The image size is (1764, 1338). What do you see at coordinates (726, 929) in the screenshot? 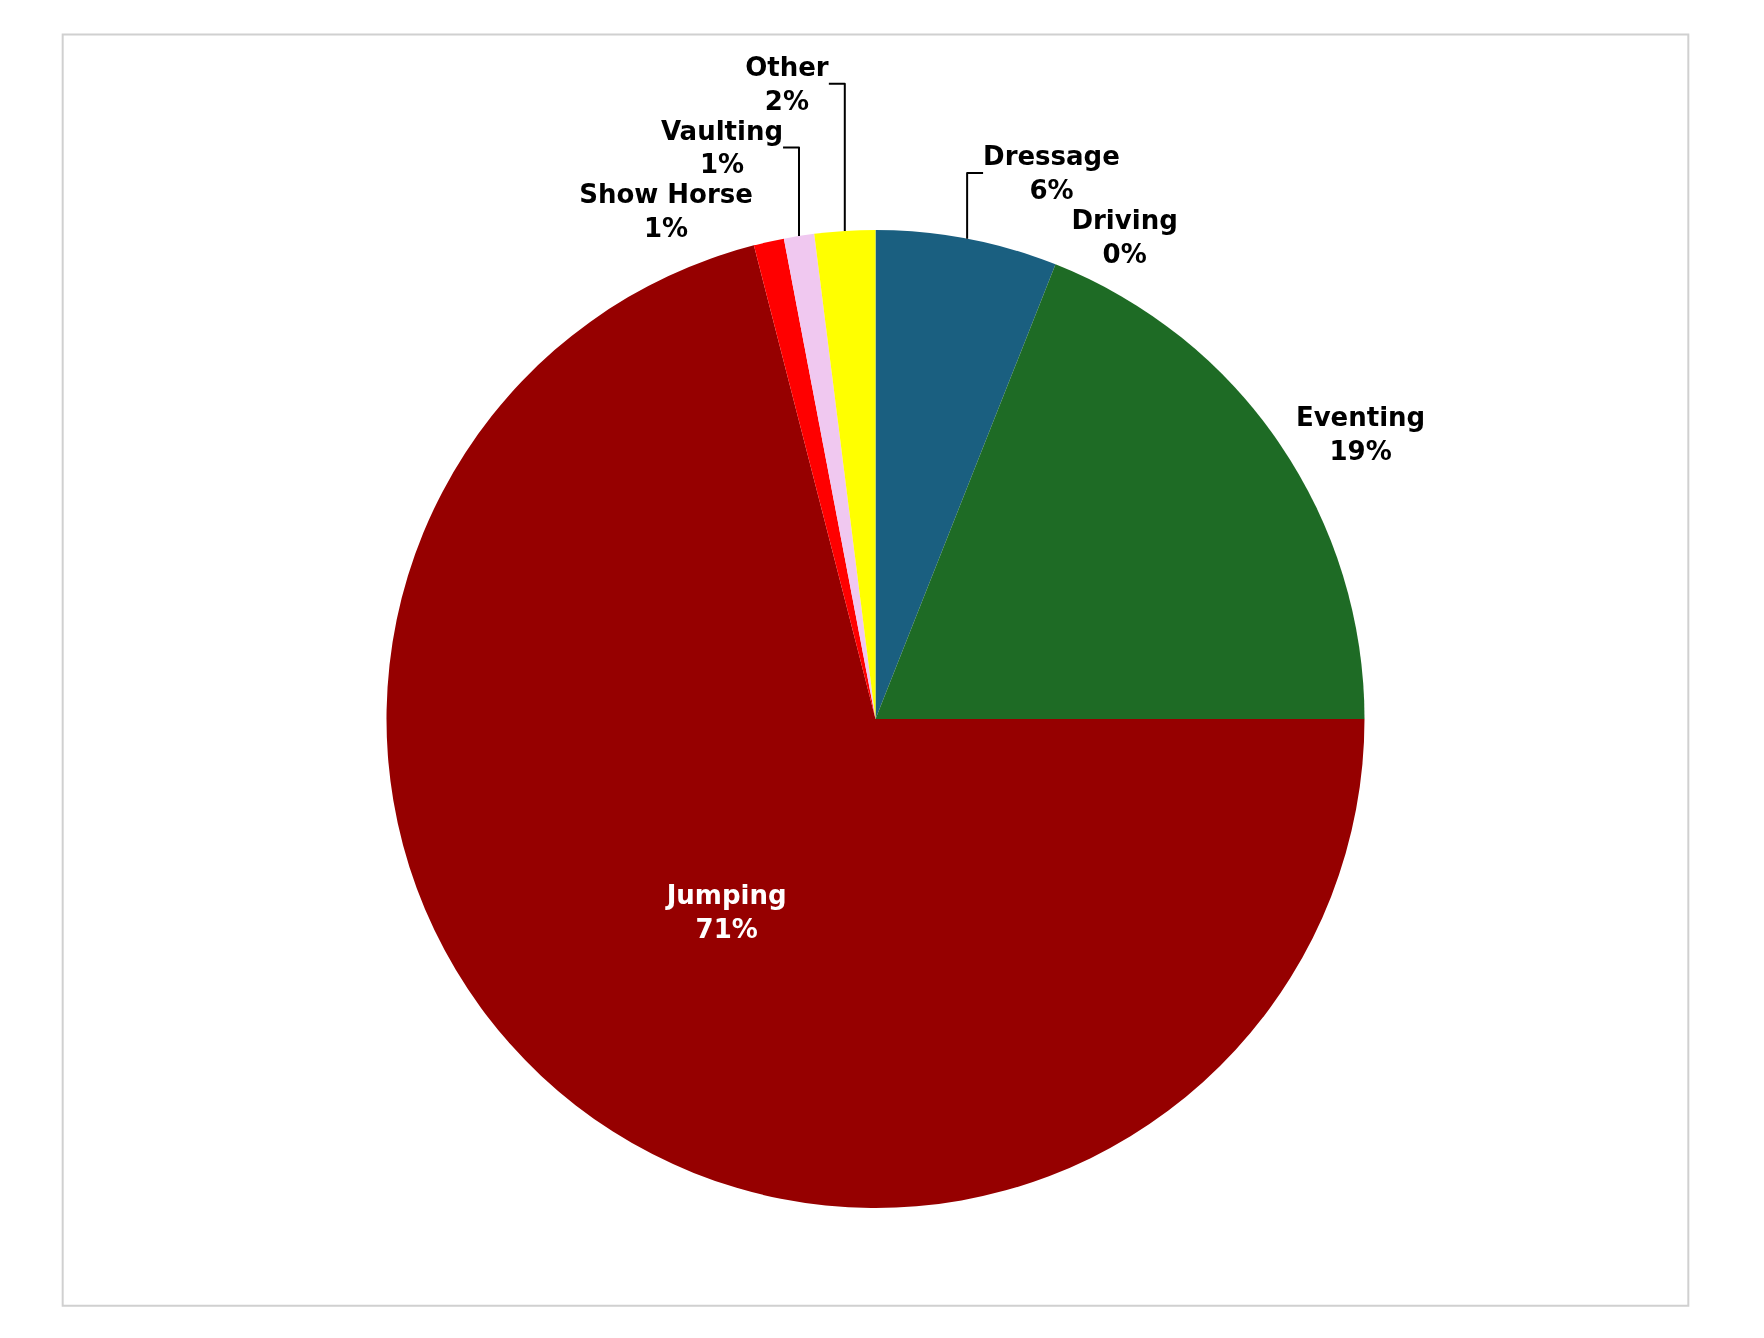
I see `data-label: 71%` at bounding box center [726, 929].